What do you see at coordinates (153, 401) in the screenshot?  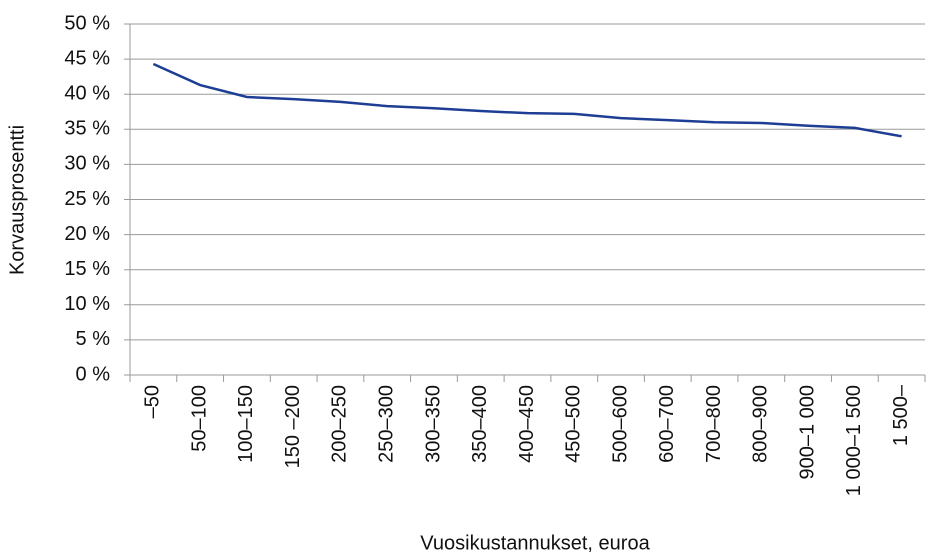 I see `x-tick-label: –50` at bounding box center [153, 401].